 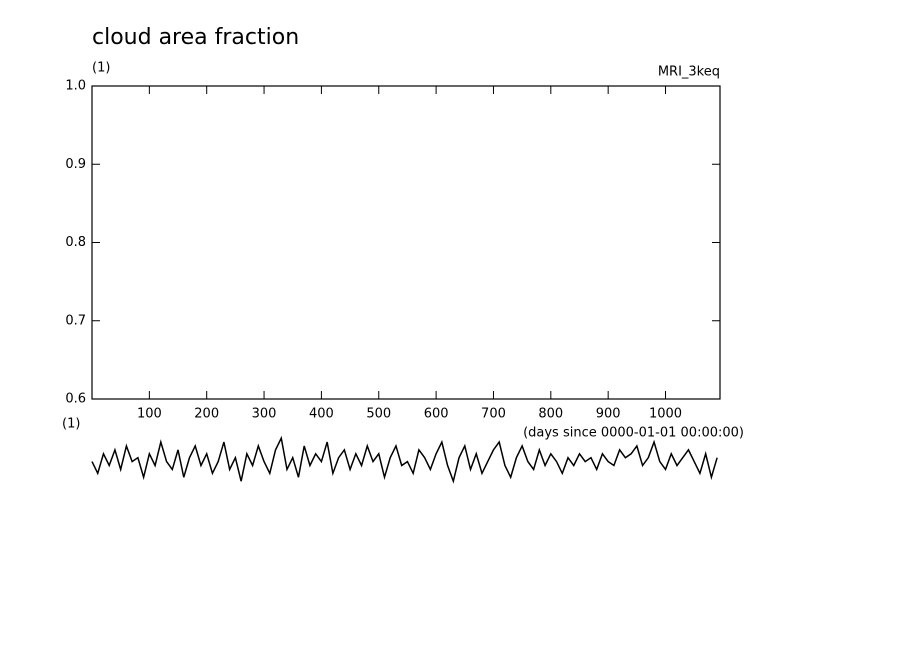 What do you see at coordinates (71, 424) in the screenshot?
I see `lower-unit: (1)` at bounding box center [71, 424].